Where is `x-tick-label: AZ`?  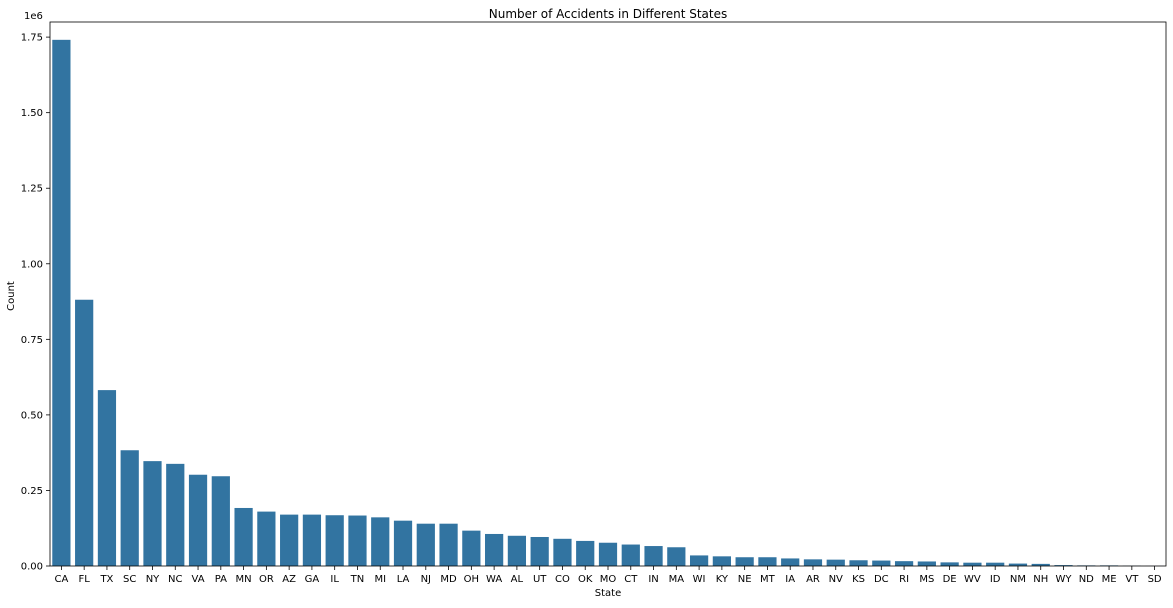
x-tick-label: AZ is located at coordinates (289, 579).